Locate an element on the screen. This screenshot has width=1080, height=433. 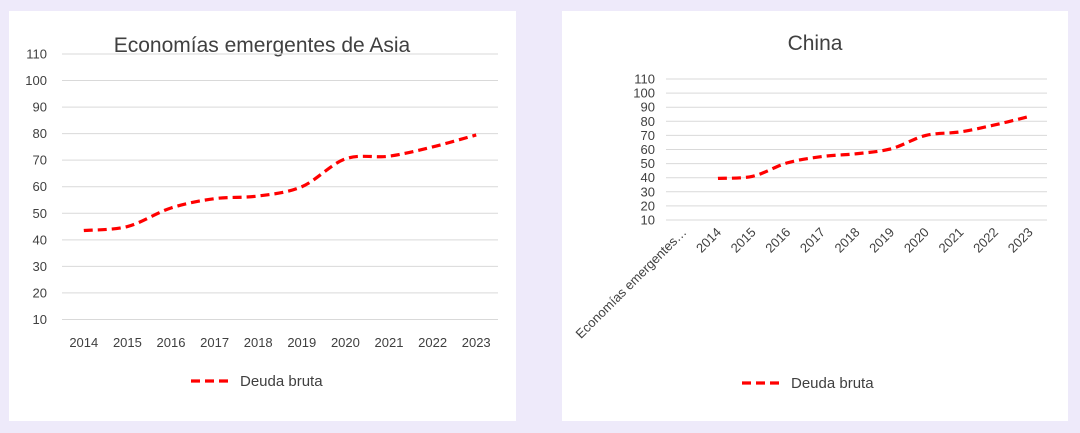
china-x-tick-label: 2018 is located at coordinates (847, 240).